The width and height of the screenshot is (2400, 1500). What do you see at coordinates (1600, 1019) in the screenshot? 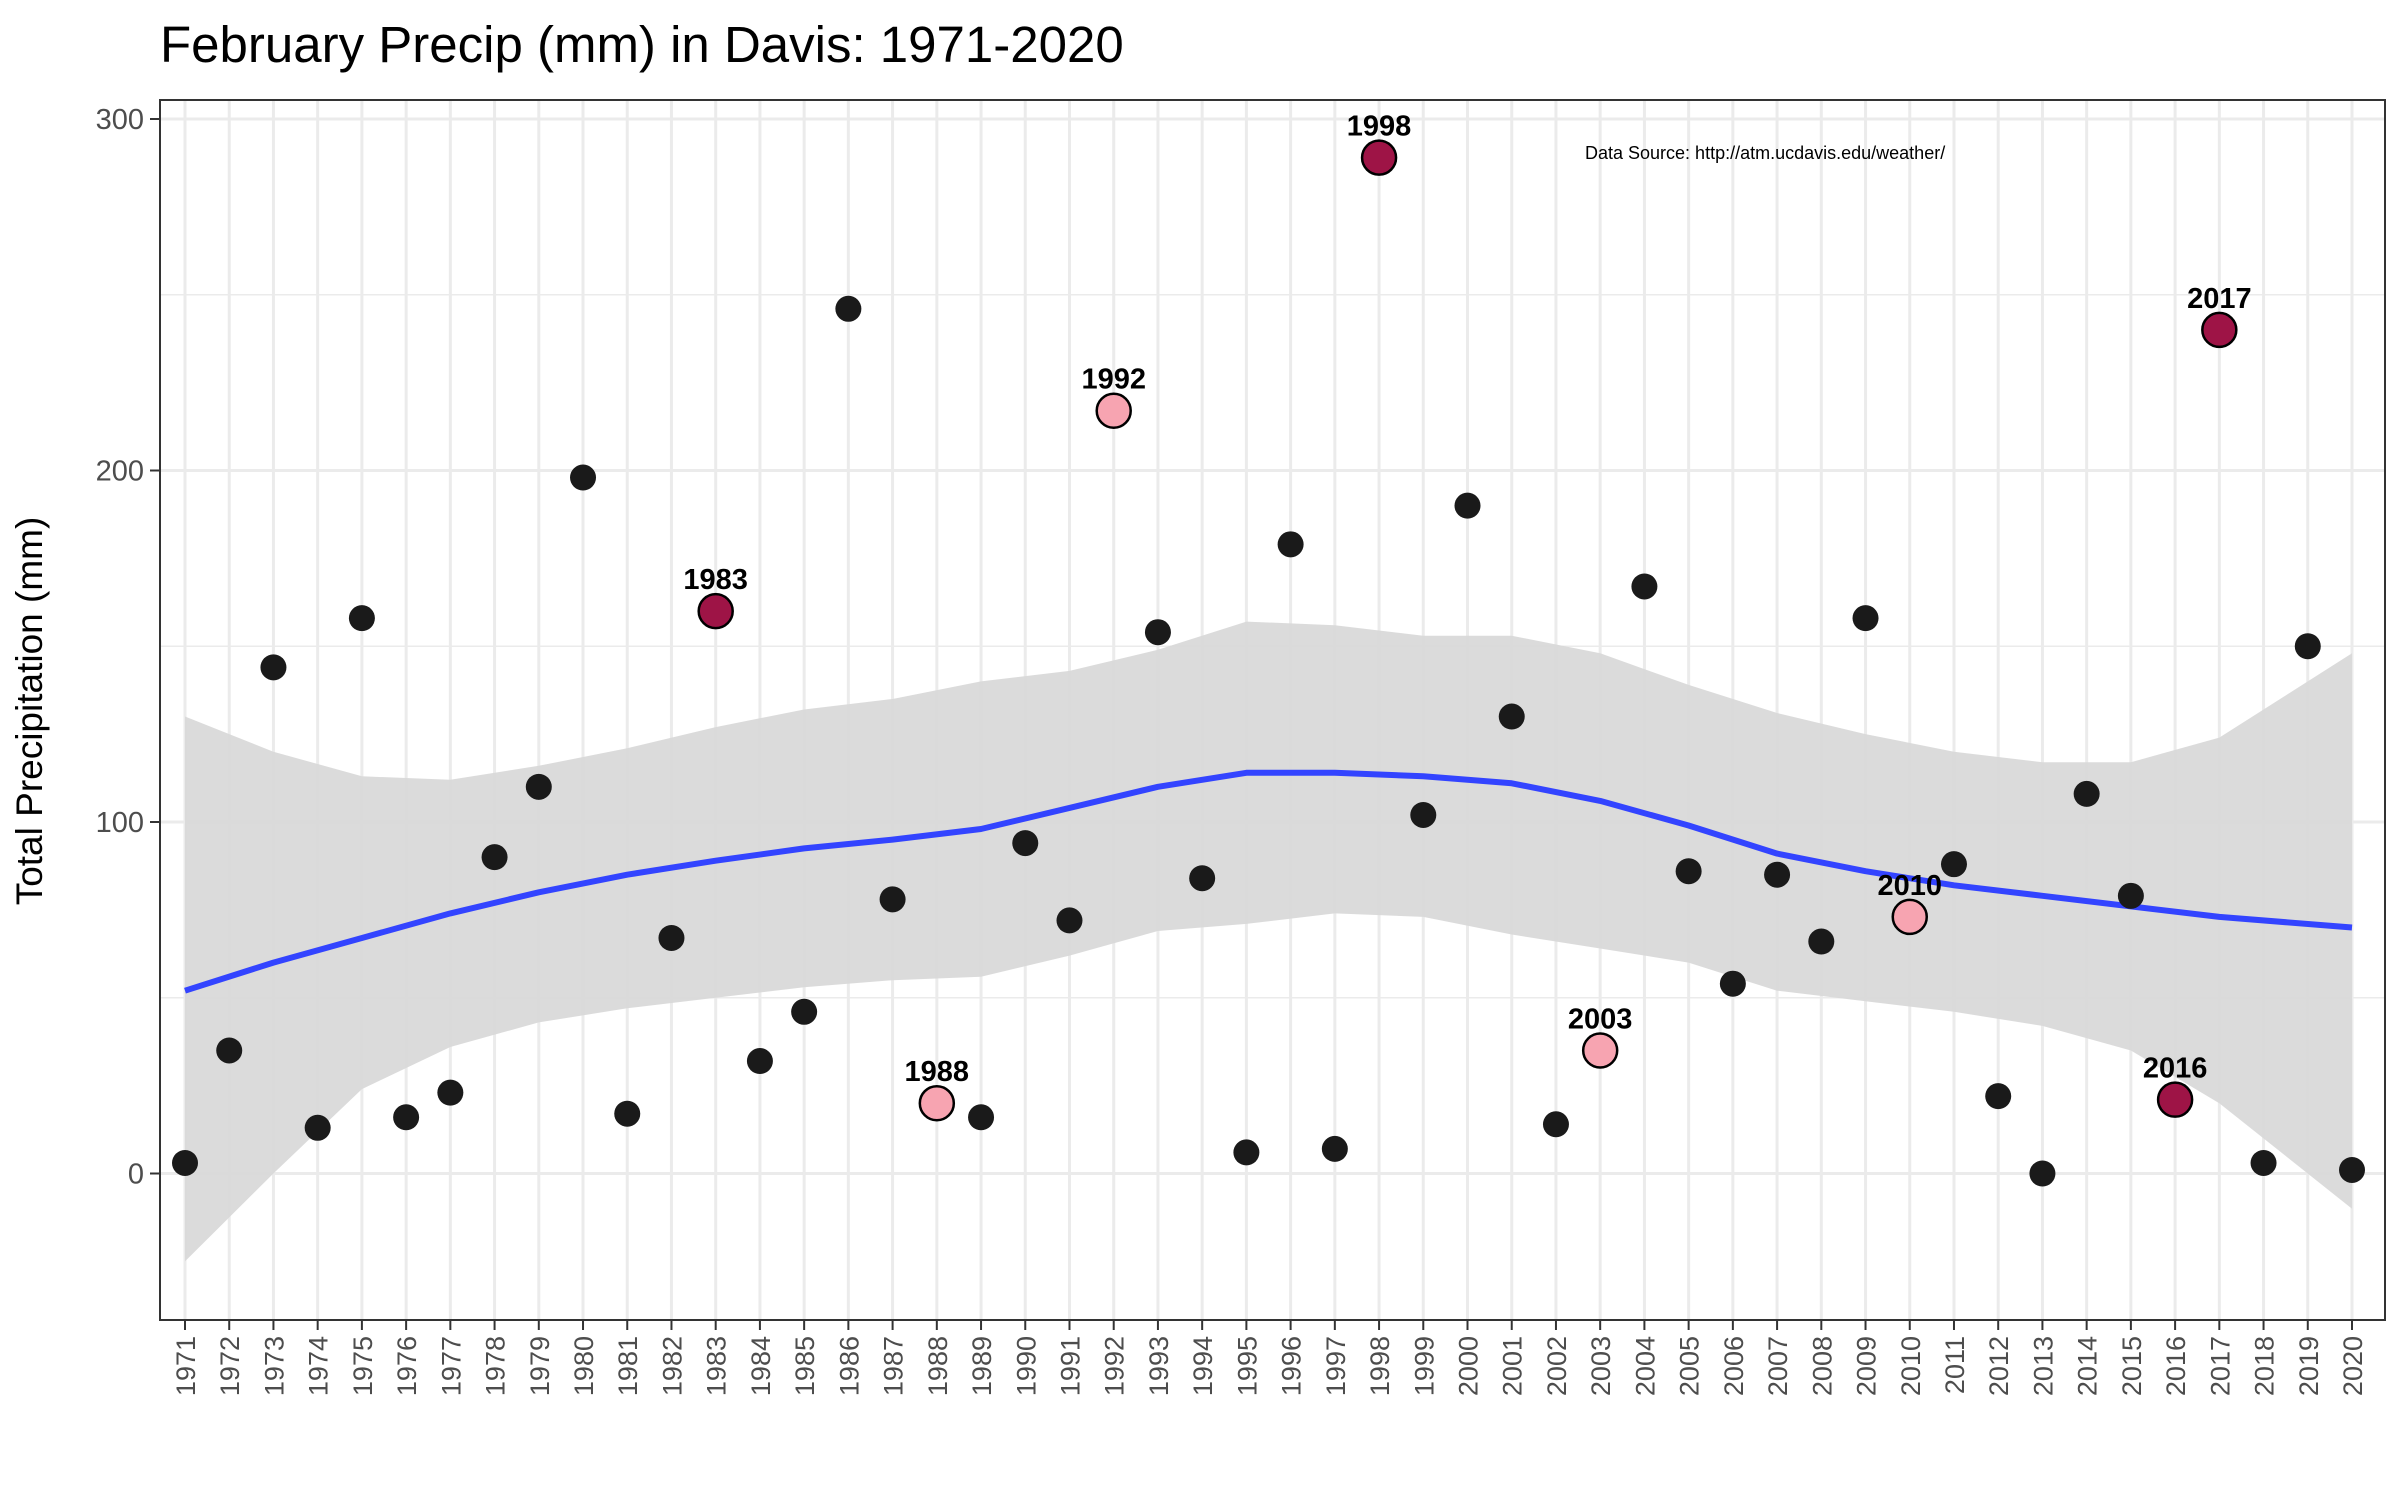
I see `point-label: 2003` at bounding box center [1600, 1019].